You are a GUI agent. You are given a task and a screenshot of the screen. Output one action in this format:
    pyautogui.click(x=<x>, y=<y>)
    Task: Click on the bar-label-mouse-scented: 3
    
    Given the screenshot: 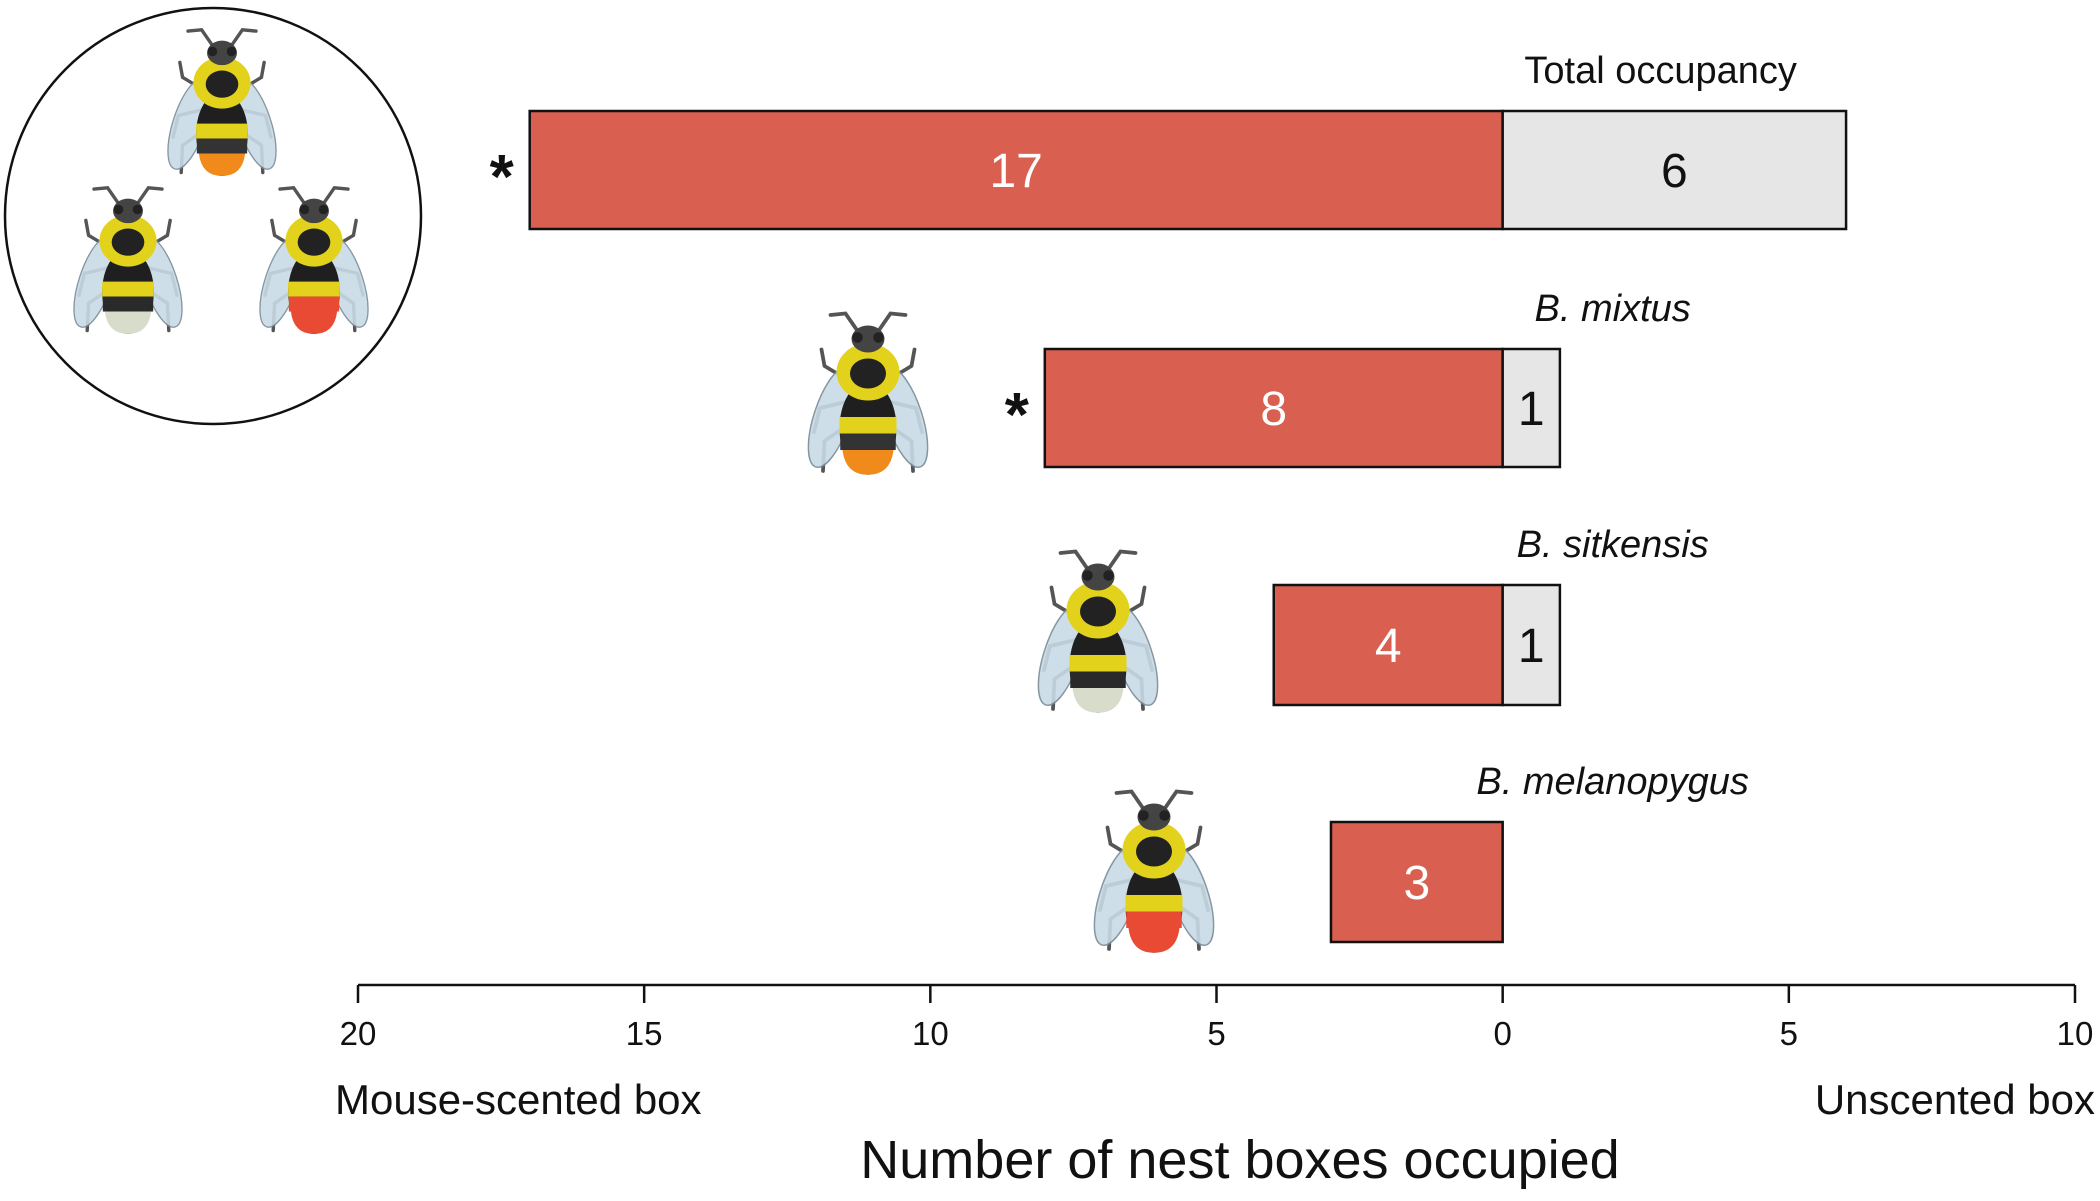 What is the action you would take?
    pyautogui.click(x=1416, y=883)
    